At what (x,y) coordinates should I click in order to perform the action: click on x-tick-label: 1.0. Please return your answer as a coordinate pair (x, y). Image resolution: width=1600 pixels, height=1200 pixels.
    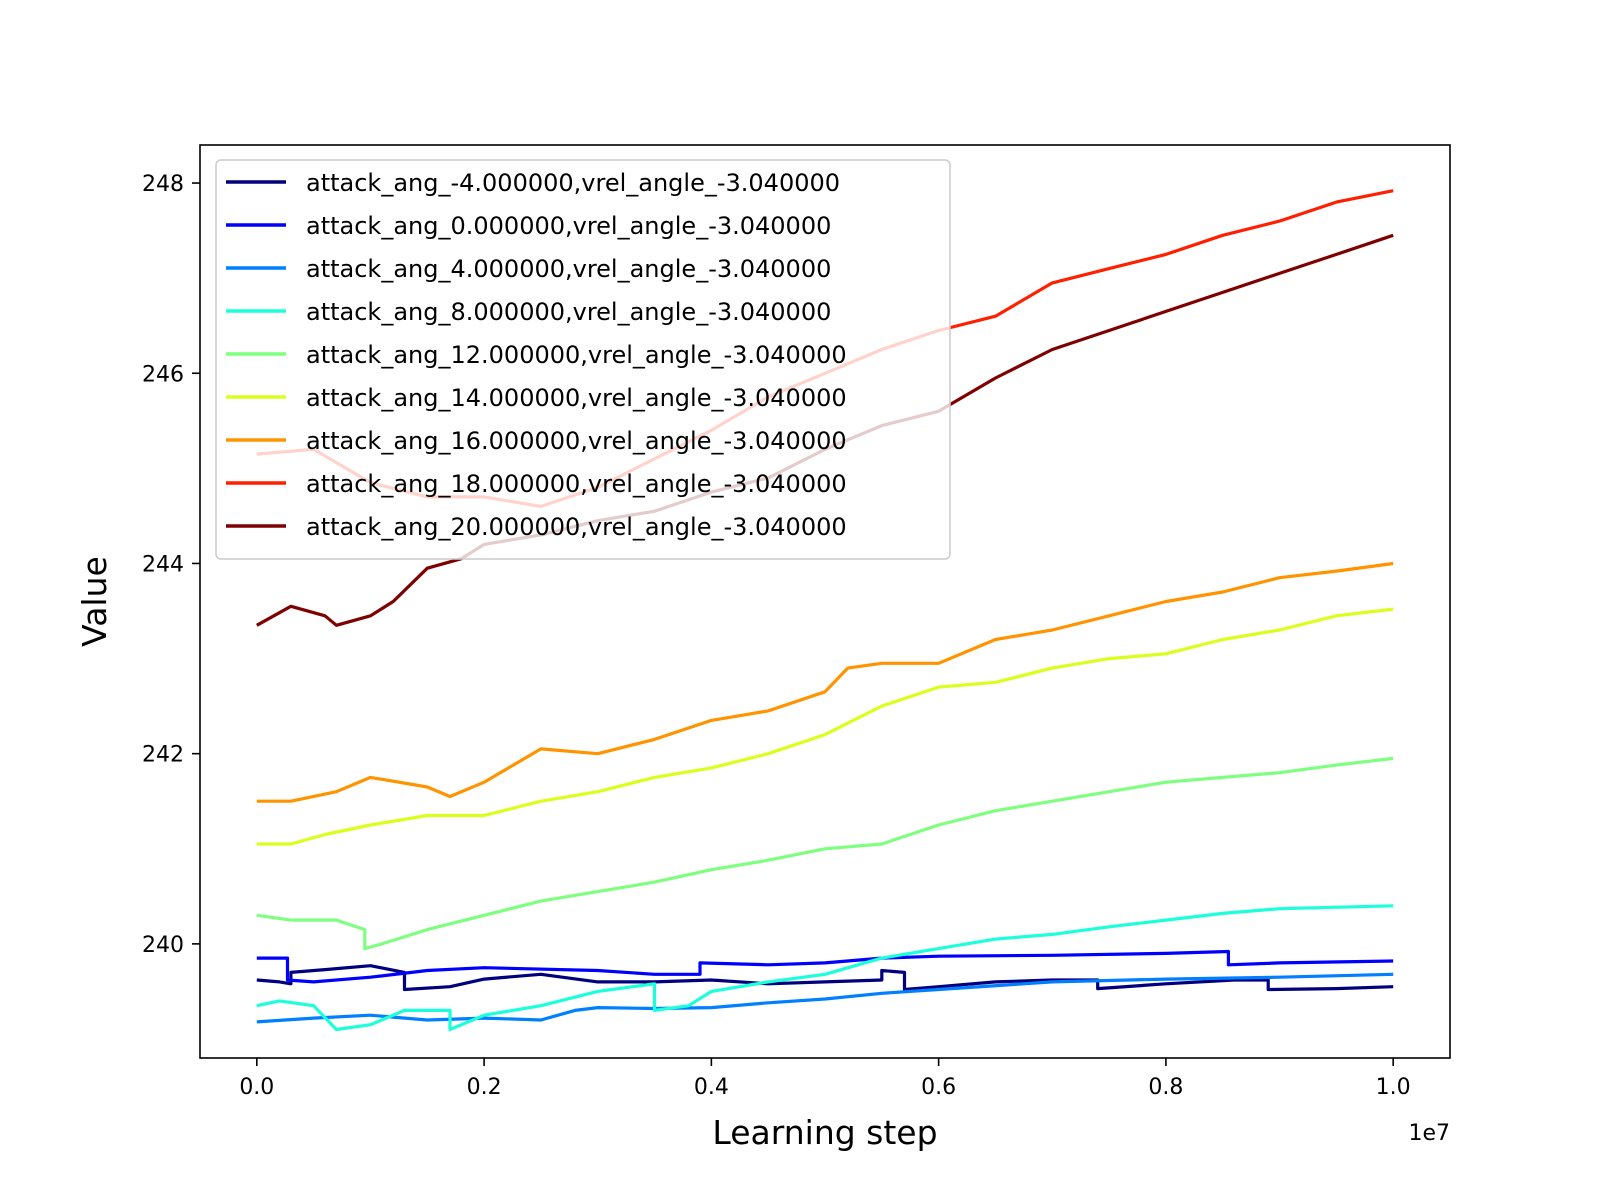
    Looking at the image, I should click on (1393, 1087).